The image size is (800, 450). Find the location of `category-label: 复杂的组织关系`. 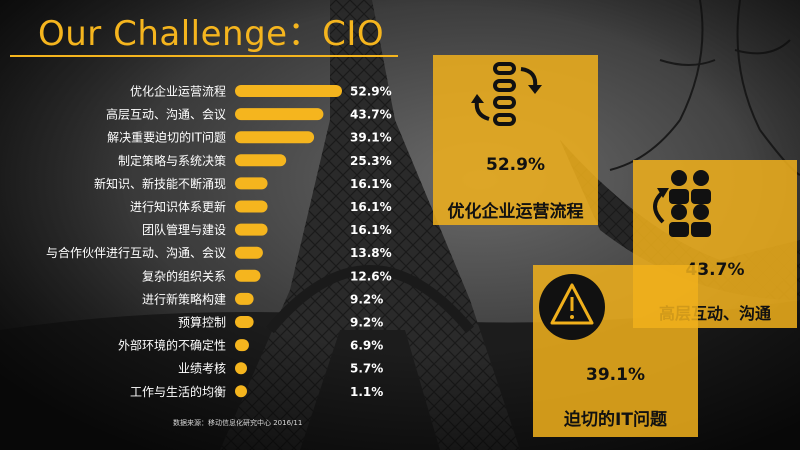

category-label: 复杂的组织关系 is located at coordinates (184, 275).